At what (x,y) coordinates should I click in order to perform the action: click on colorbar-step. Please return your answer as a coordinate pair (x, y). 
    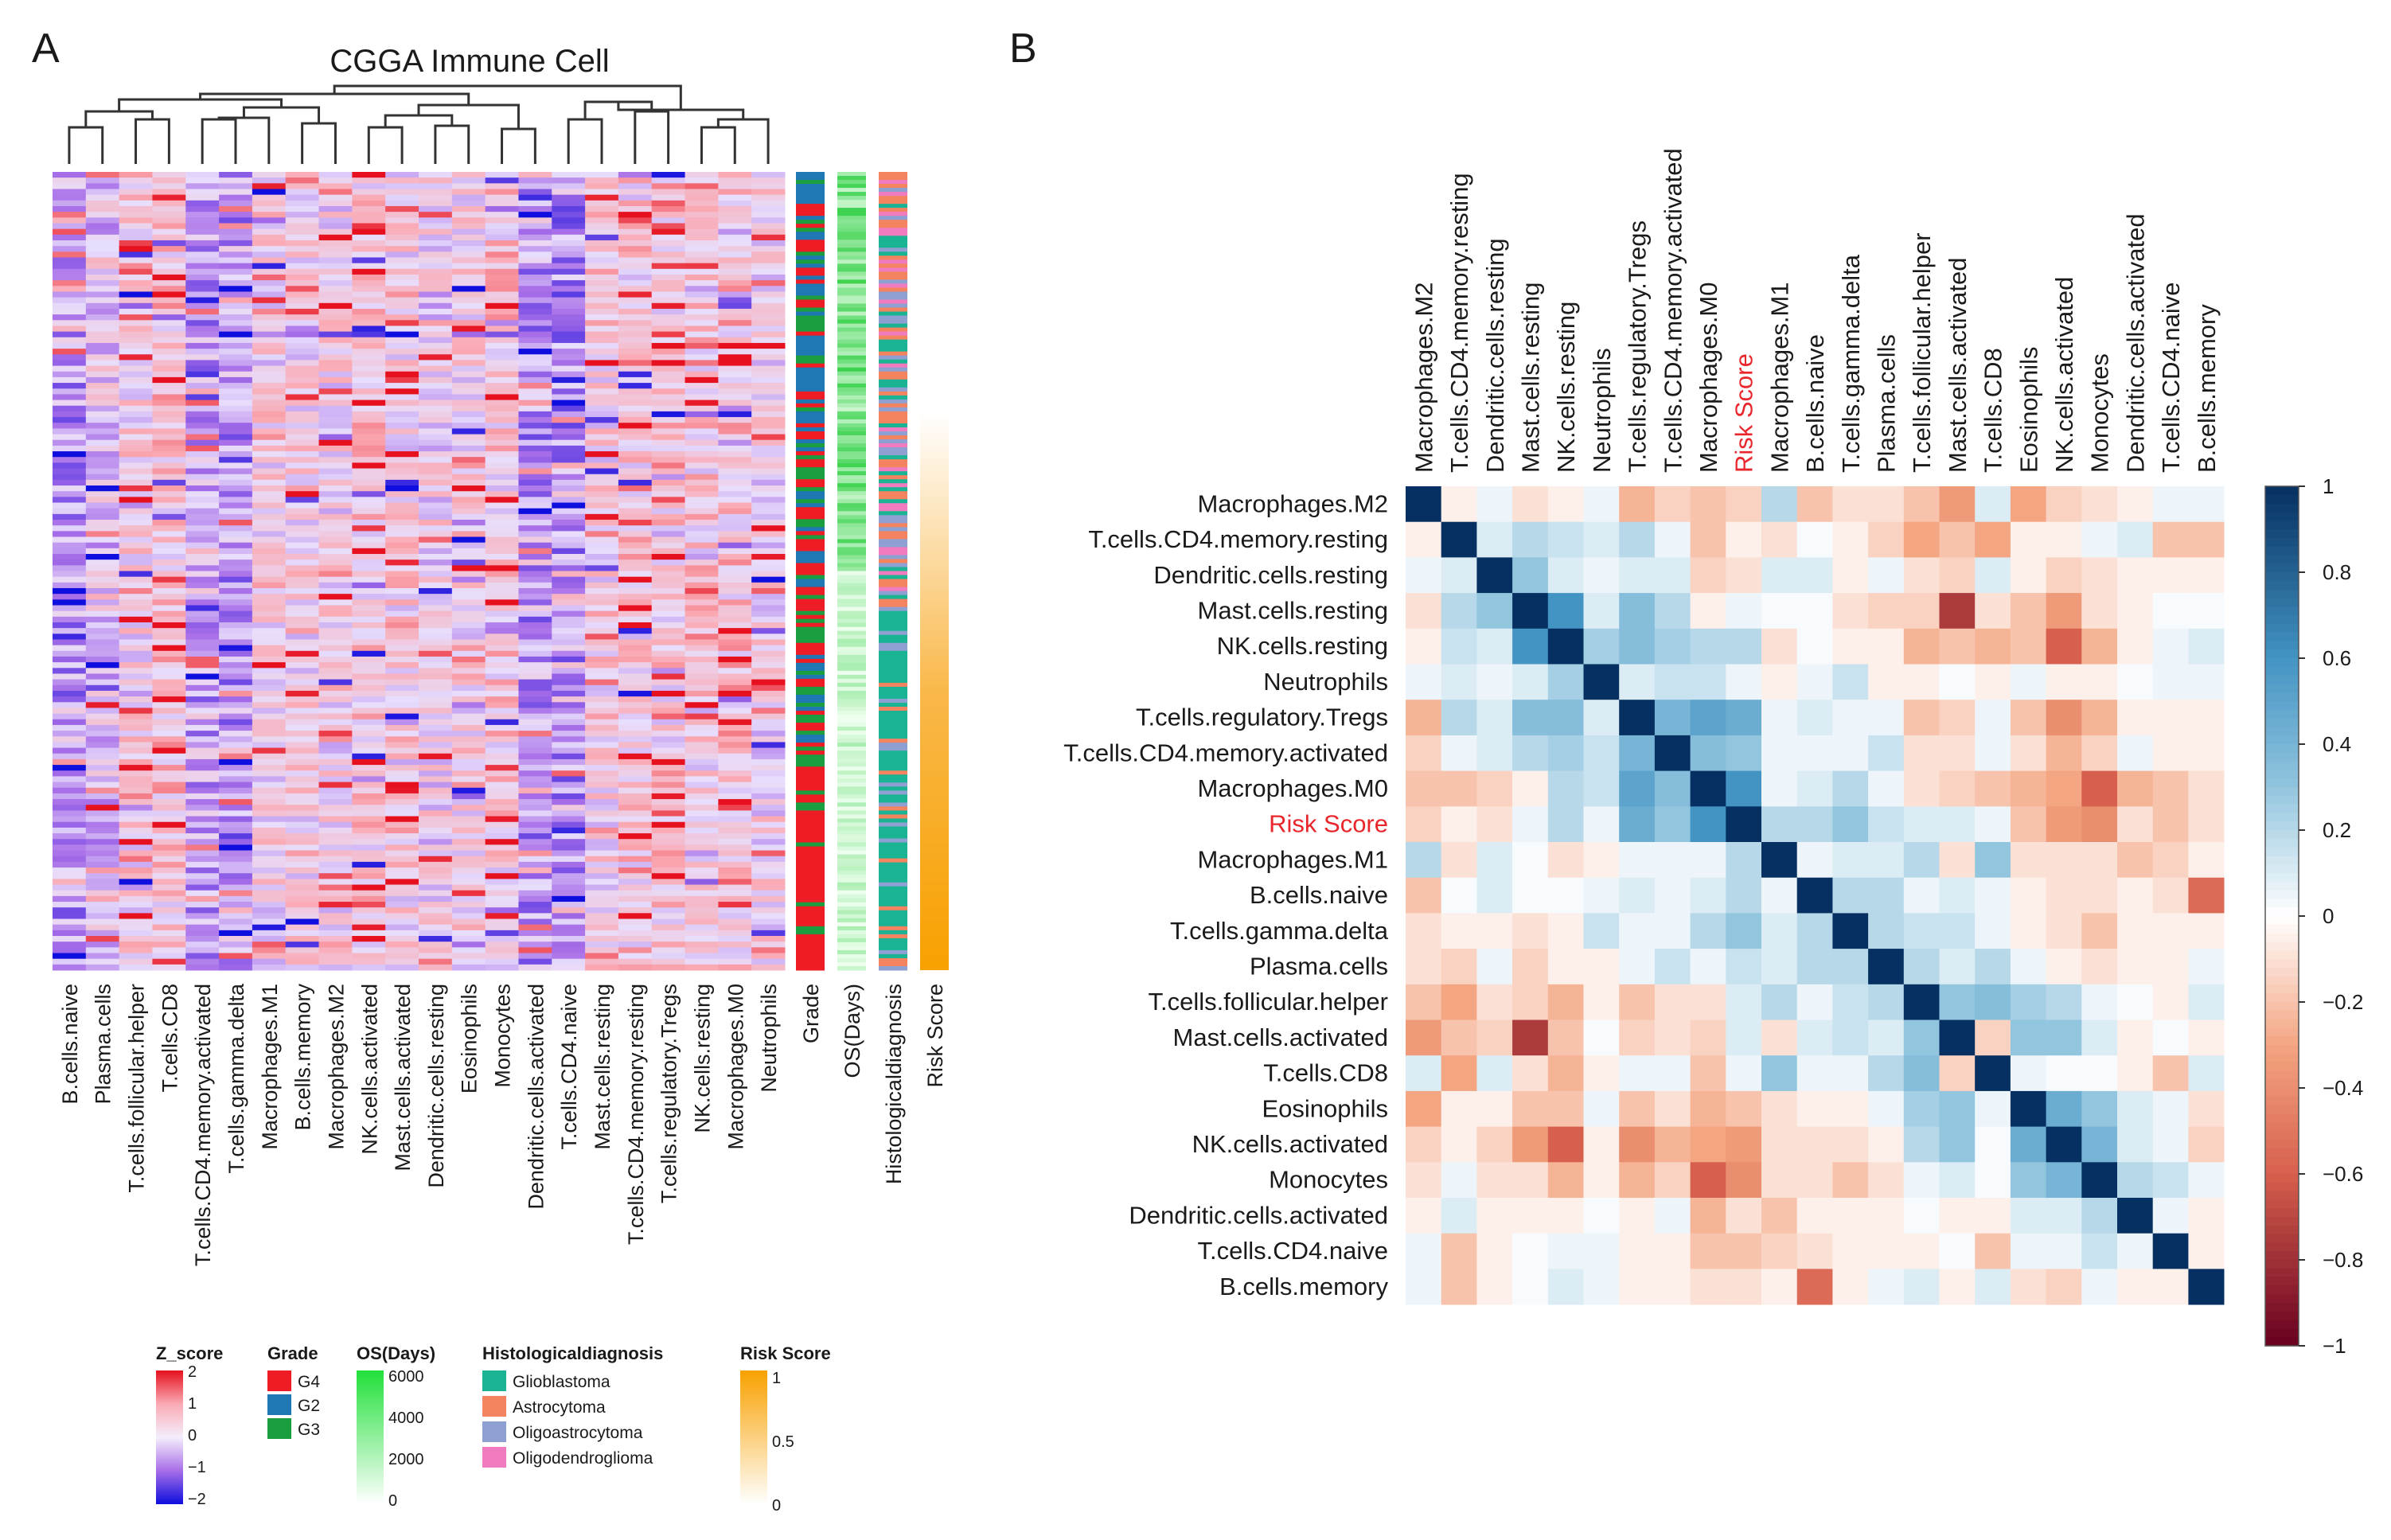
    Looking at the image, I should click on (2282, 947).